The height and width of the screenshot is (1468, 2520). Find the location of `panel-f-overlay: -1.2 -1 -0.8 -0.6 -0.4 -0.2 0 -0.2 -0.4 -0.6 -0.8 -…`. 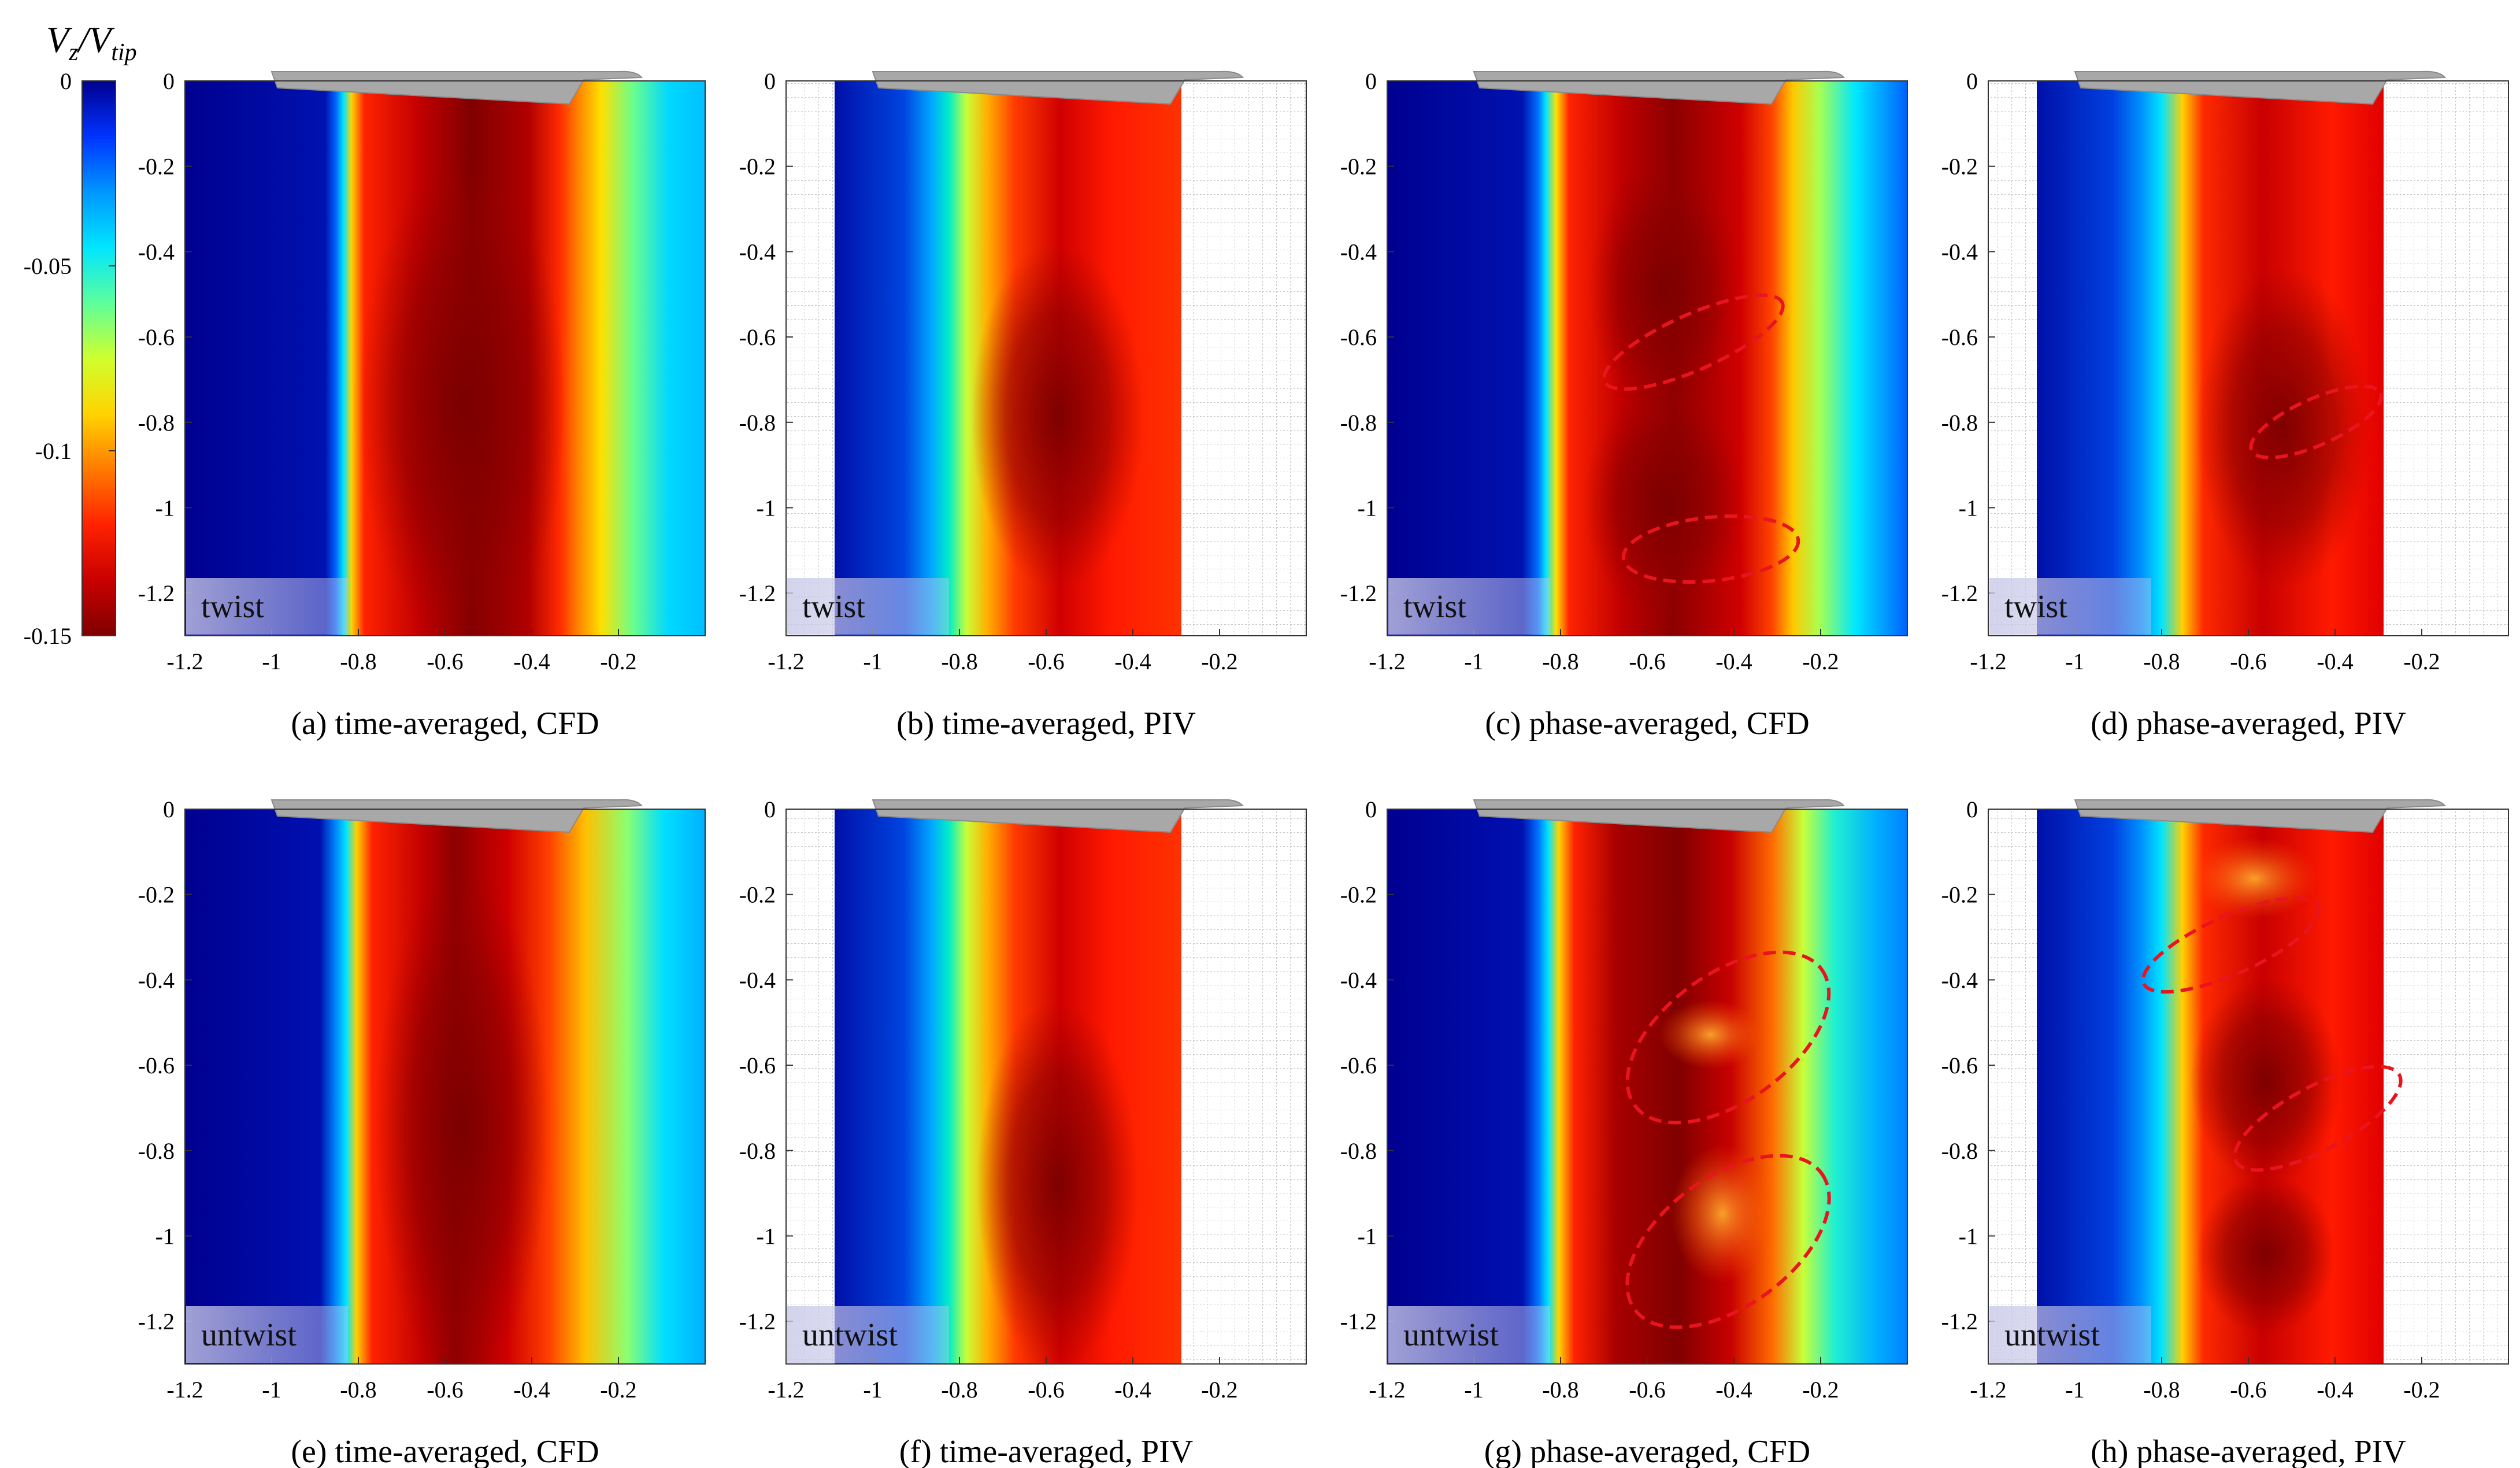

panel-f-overlay: -1.2 -1 -0.8 -0.6 -0.4 -0.2 0 -0.2 -0.4 -0.6 -0.8 -… is located at coordinates (1023, 1132).